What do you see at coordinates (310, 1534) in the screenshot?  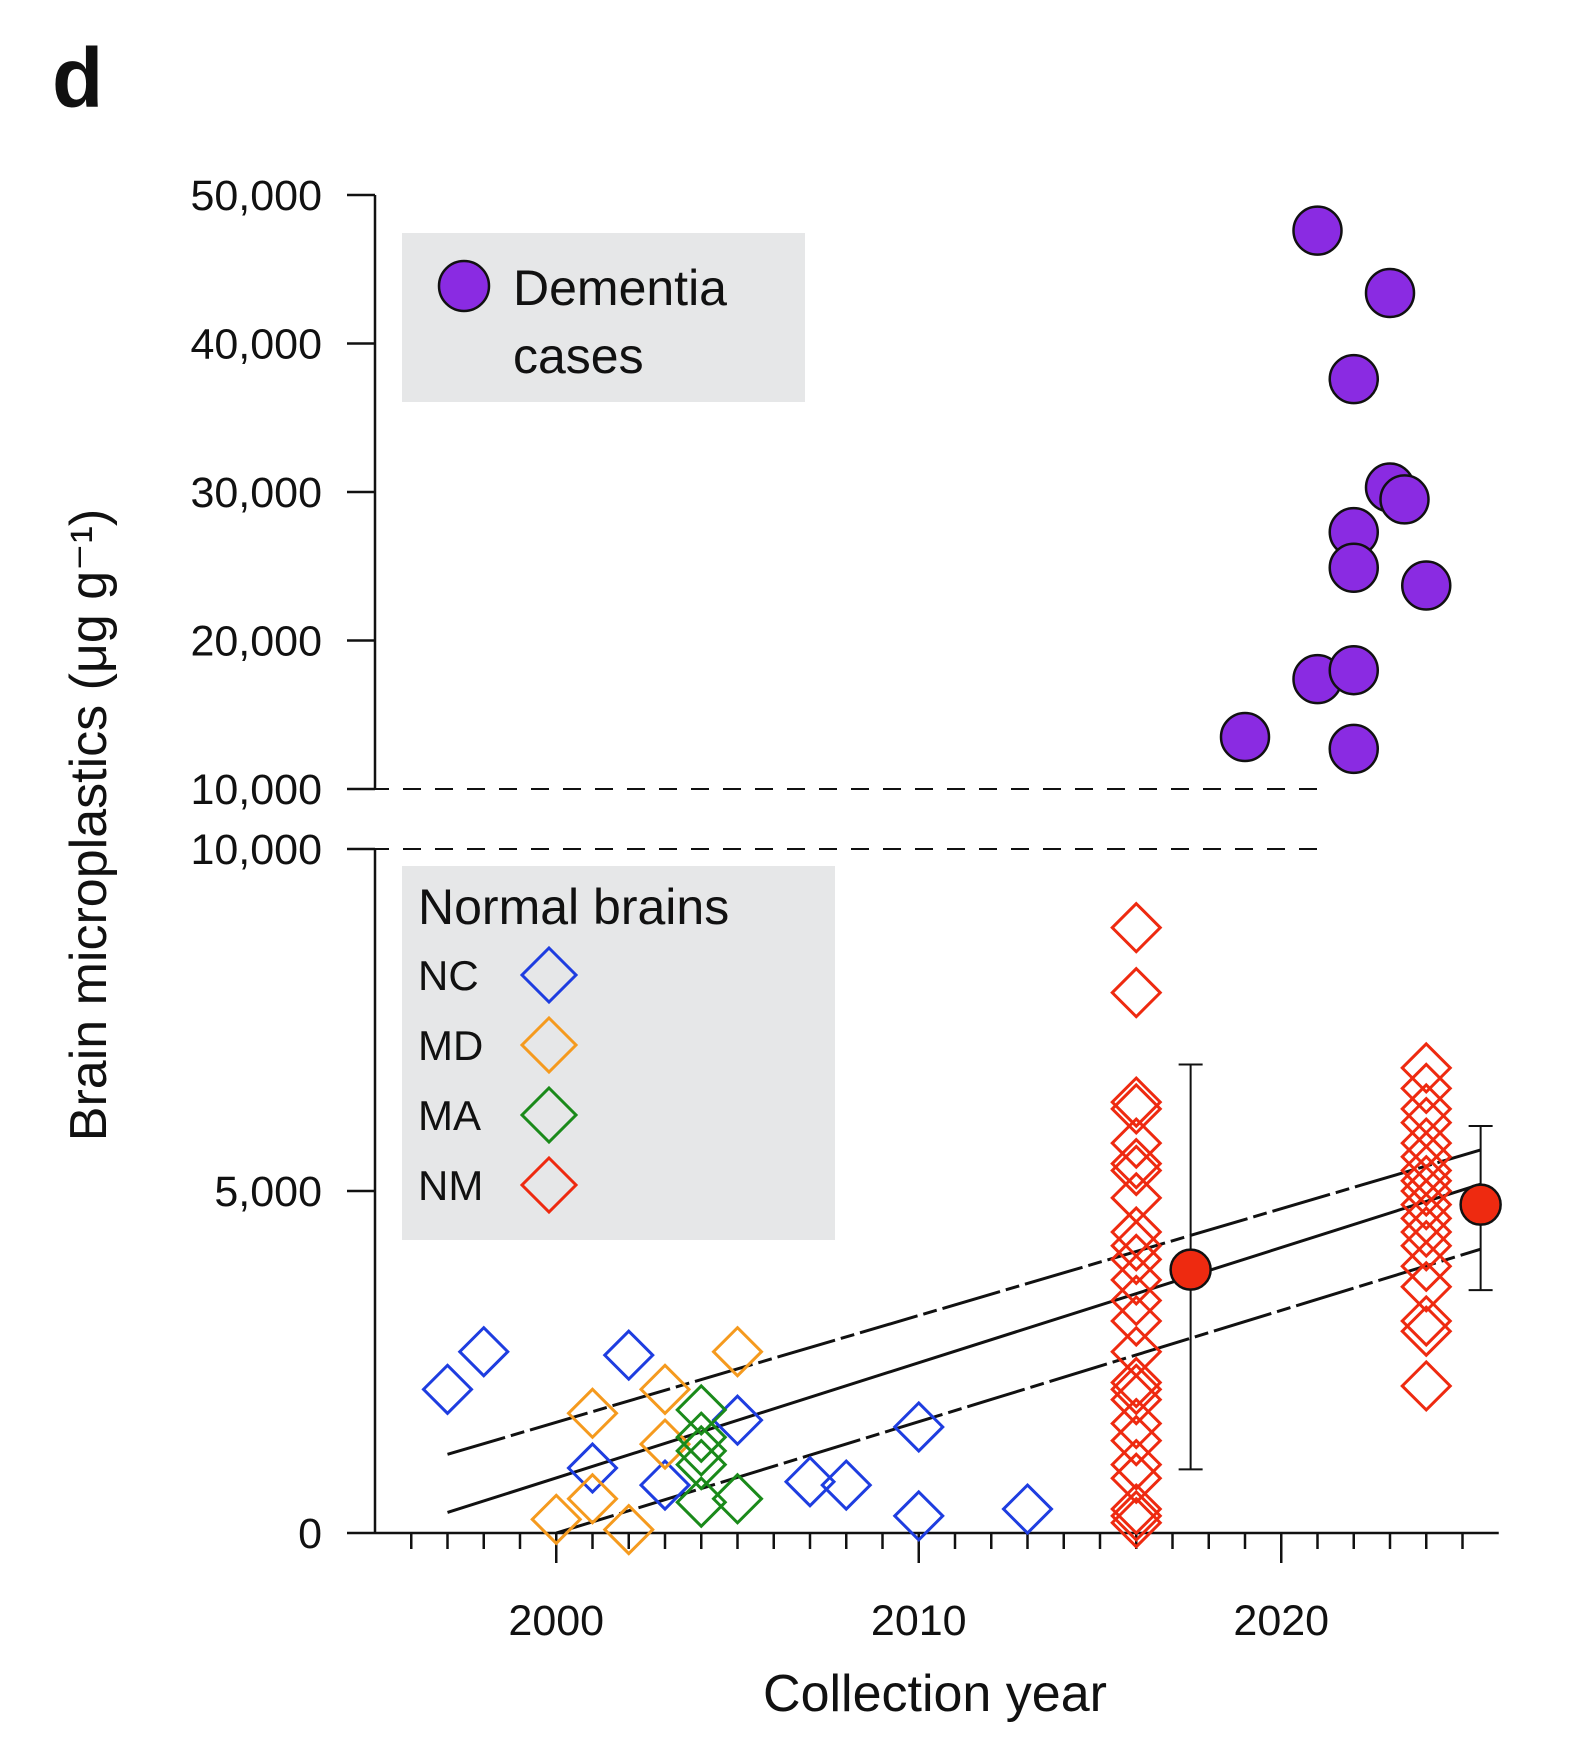 I see `lower-y-tick-label: 0` at bounding box center [310, 1534].